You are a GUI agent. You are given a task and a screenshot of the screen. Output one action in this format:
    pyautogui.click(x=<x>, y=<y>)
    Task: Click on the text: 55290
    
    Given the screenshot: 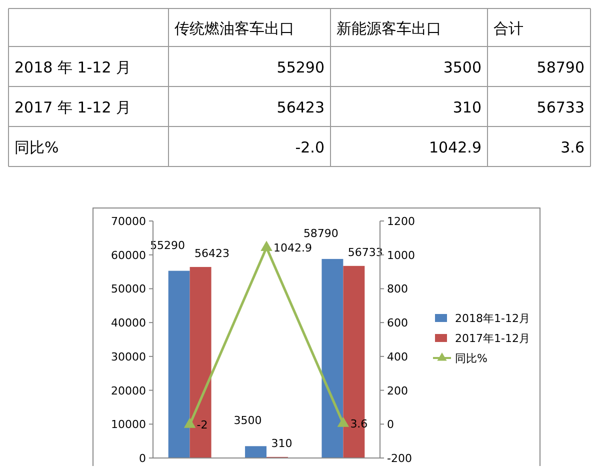 What is the action you would take?
    pyautogui.click(x=300, y=67)
    